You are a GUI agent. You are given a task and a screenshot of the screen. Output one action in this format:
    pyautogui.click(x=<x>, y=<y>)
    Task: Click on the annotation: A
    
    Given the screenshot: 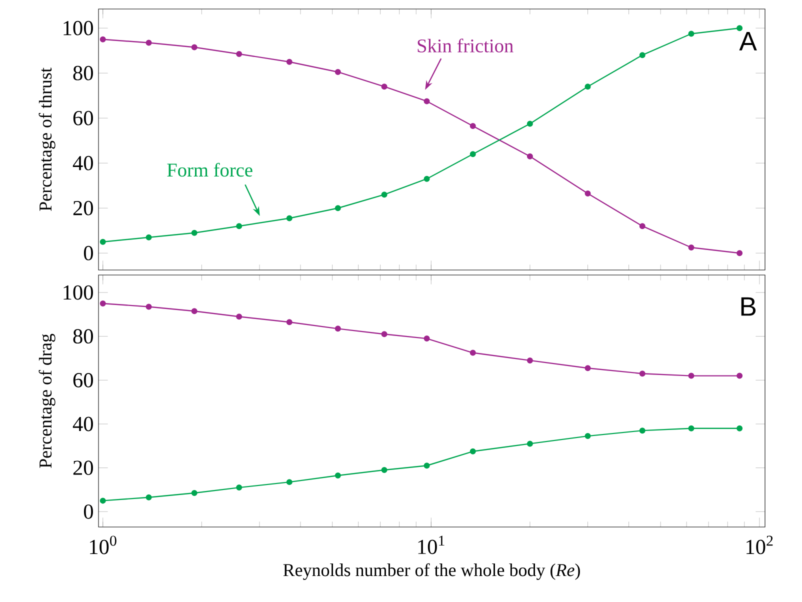 What is the action you would take?
    pyautogui.click(x=748, y=41)
    